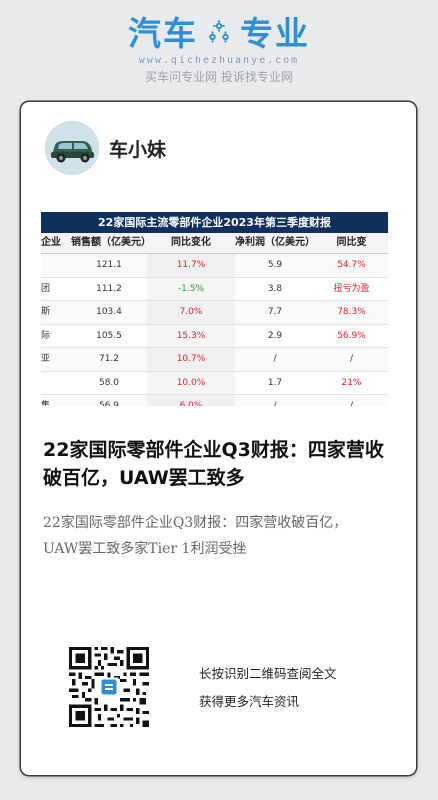 Image resolution: width=438 pixels, height=800 pixels. Describe the element at coordinates (275, 335) in the screenshot. I see `table-cell: 2.9` at that location.